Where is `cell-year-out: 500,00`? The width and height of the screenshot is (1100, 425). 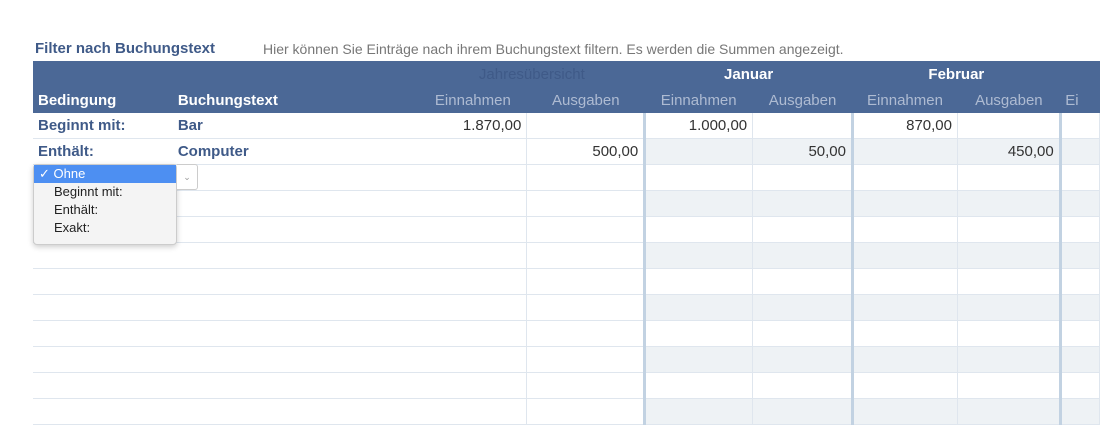
cell-year-out: 500,00 is located at coordinates (586, 151).